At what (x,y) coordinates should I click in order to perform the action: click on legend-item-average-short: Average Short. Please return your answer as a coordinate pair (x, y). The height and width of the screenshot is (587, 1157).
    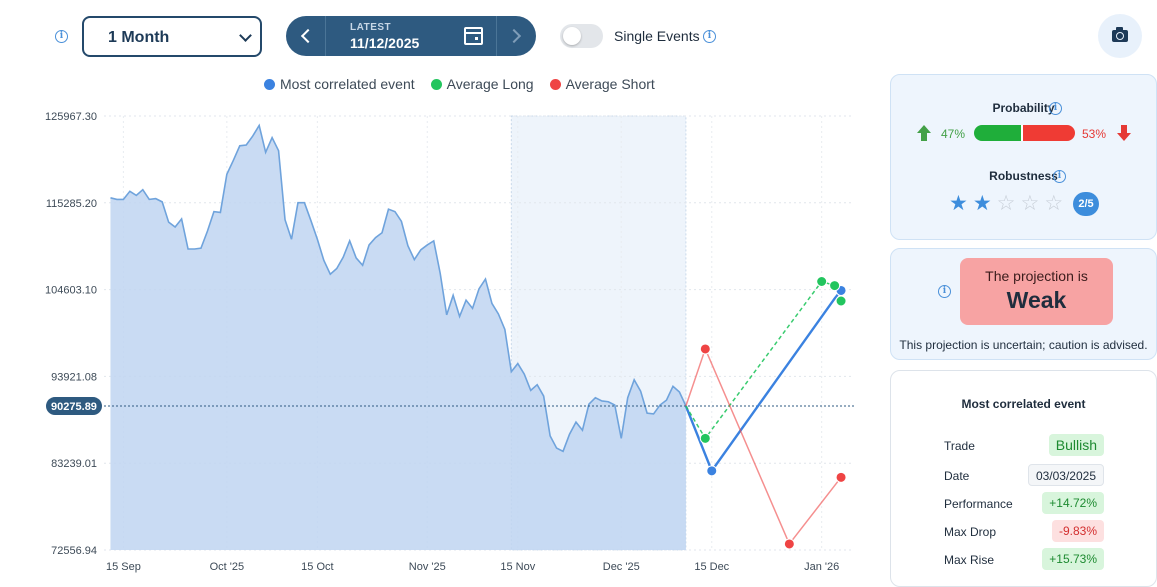
    Looking at the image, I should click on (602, 84).